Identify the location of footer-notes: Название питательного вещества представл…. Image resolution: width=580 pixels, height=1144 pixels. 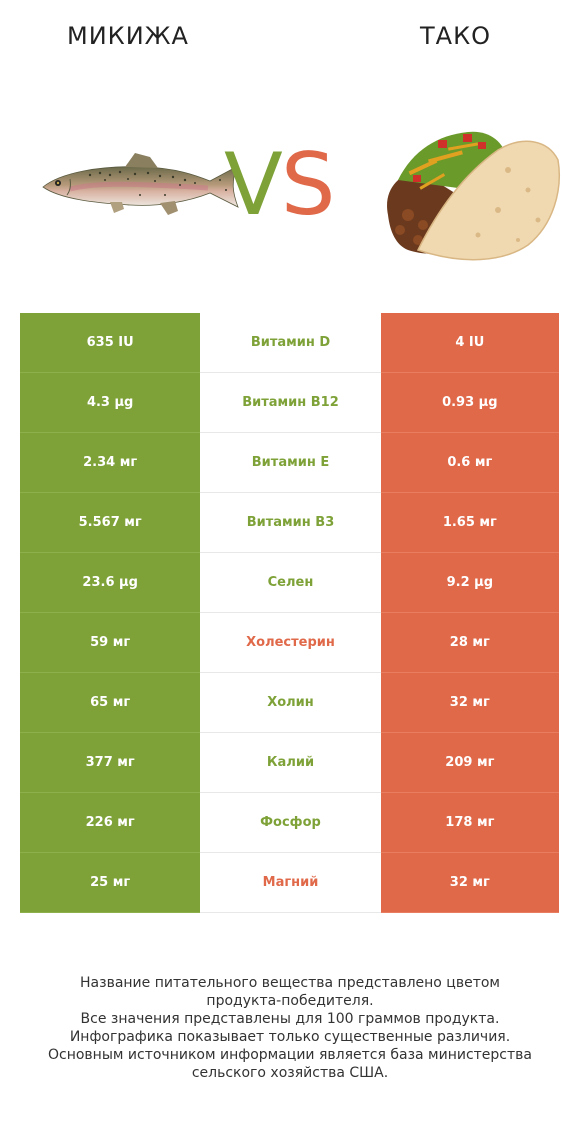
(290, 1028).